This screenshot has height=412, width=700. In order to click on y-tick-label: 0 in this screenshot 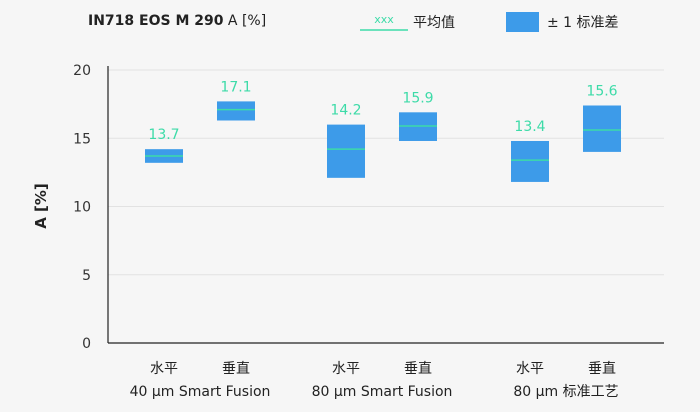, I will do `click(86, 344)`.